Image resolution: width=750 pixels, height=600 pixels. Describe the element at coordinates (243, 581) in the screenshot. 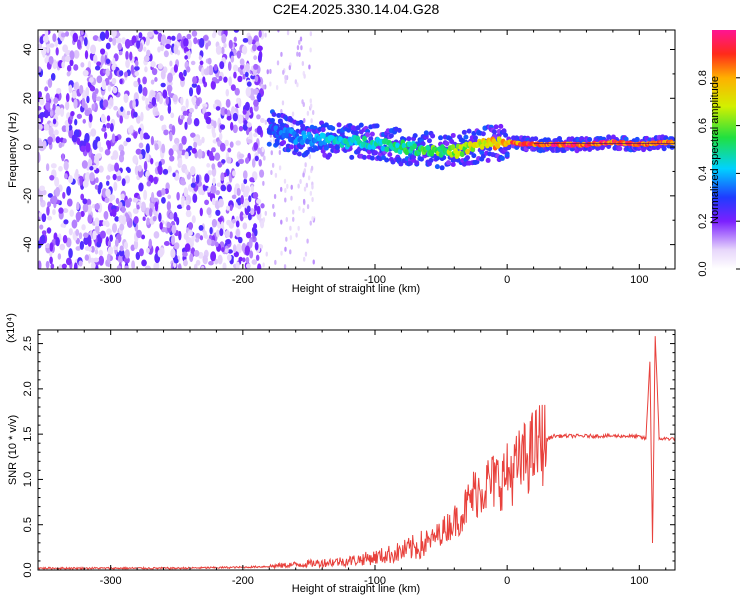

I see `snr-x-tick-label: -200` at that location.